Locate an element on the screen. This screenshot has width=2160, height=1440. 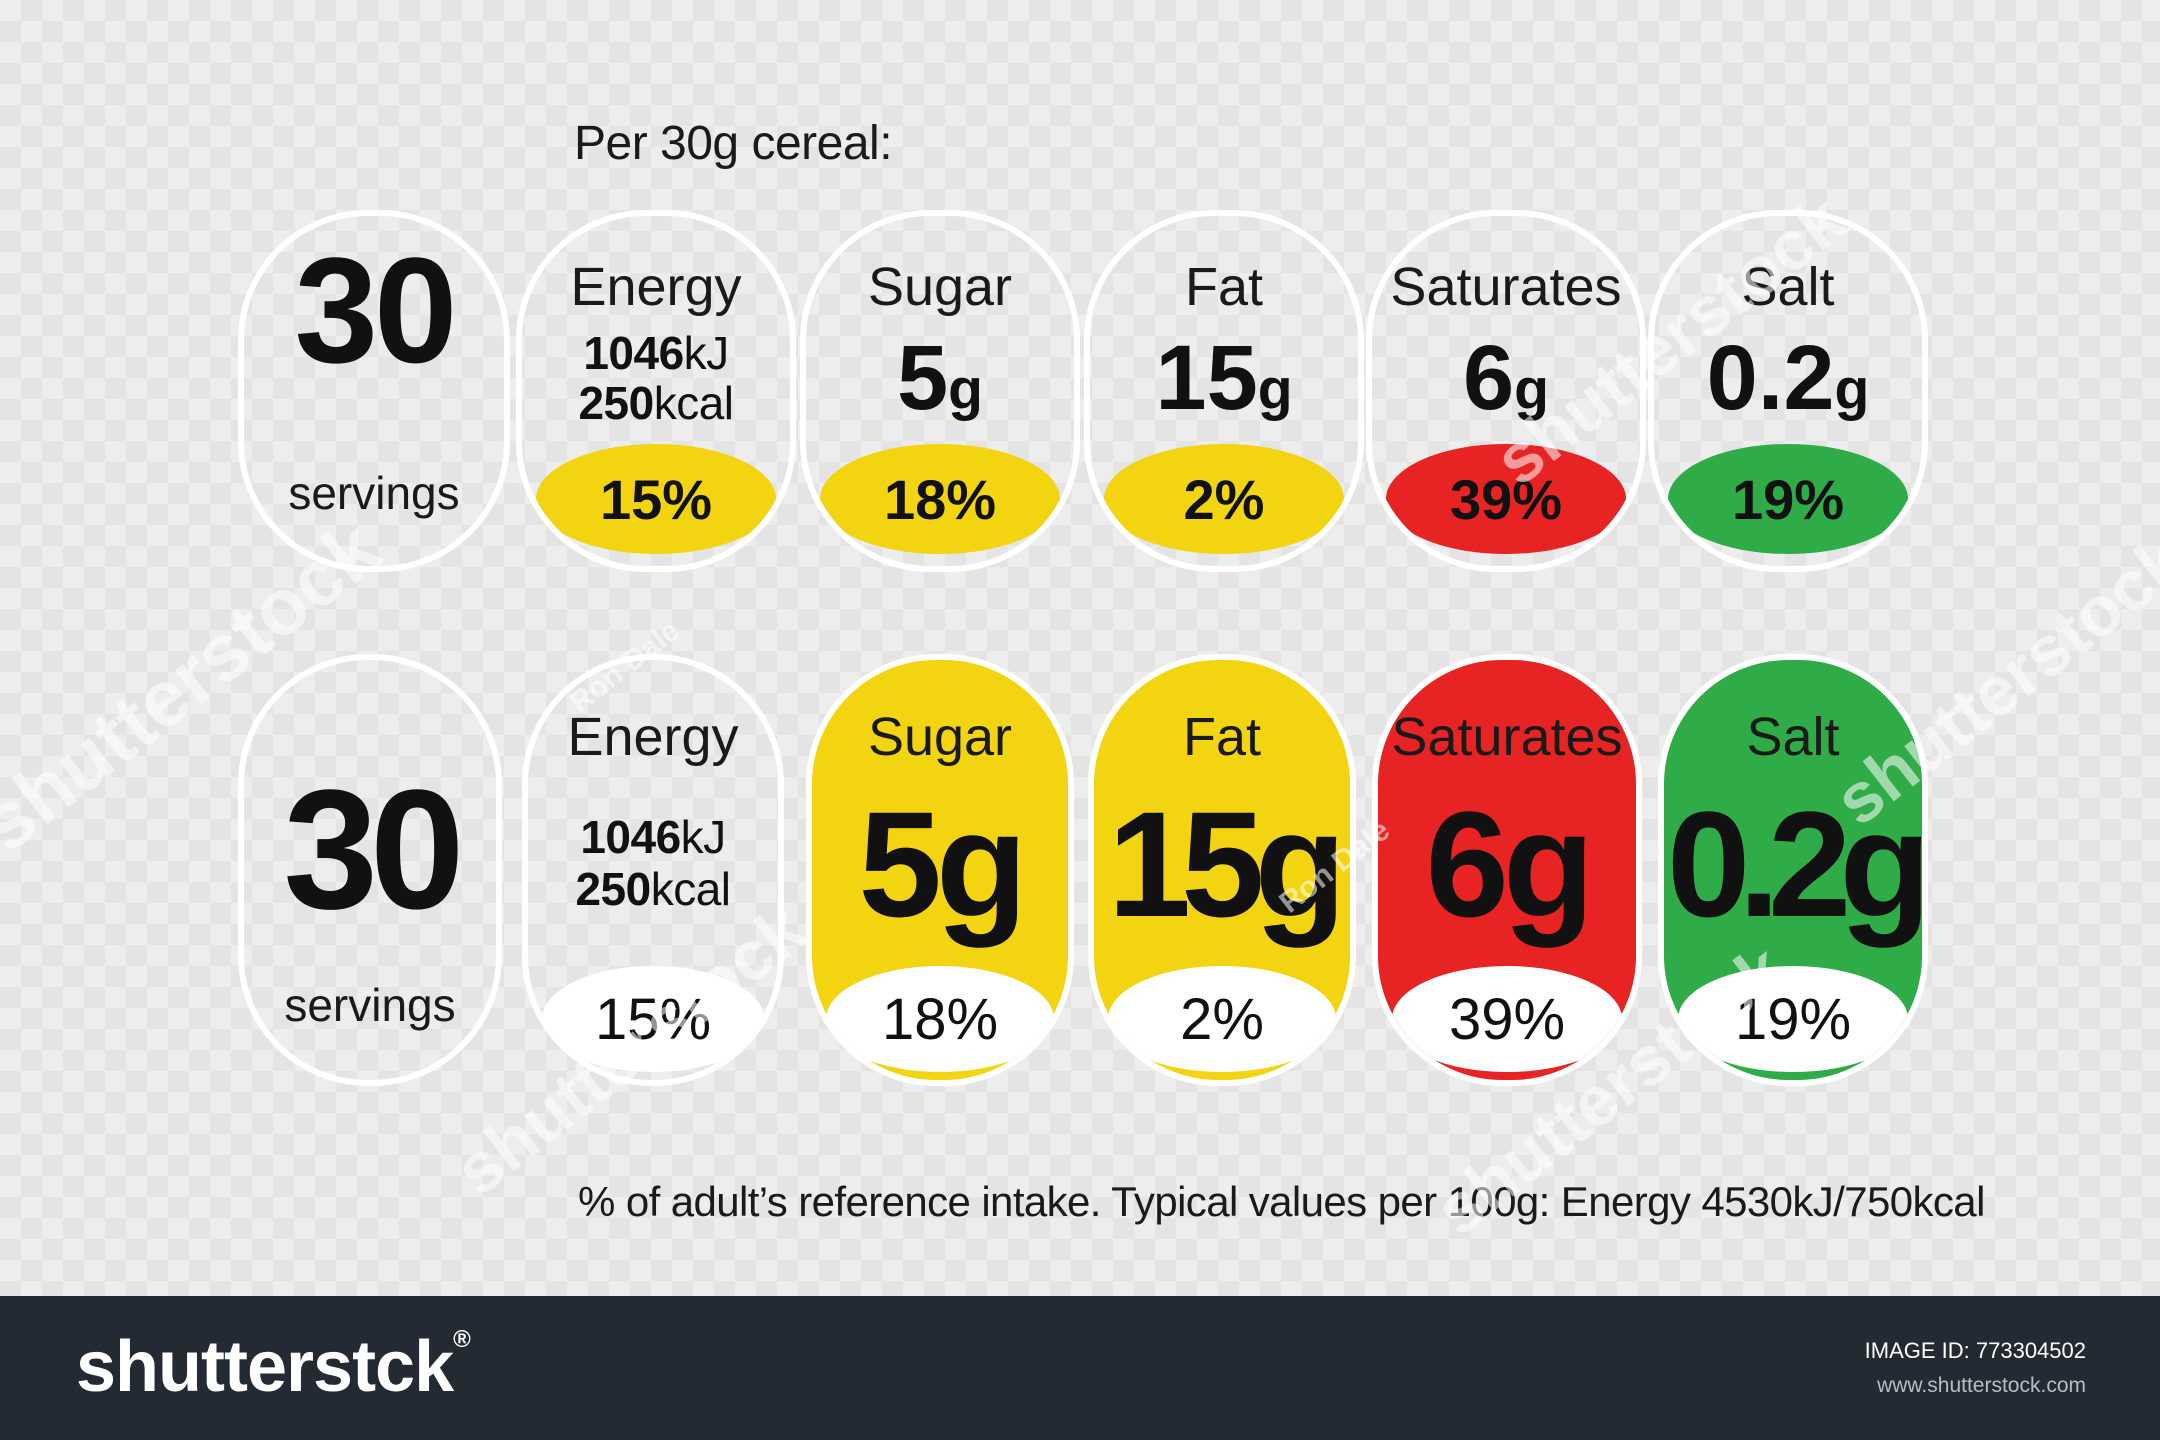
site-url: www.shutterstock.com is located at coordinates (1981, 1385).